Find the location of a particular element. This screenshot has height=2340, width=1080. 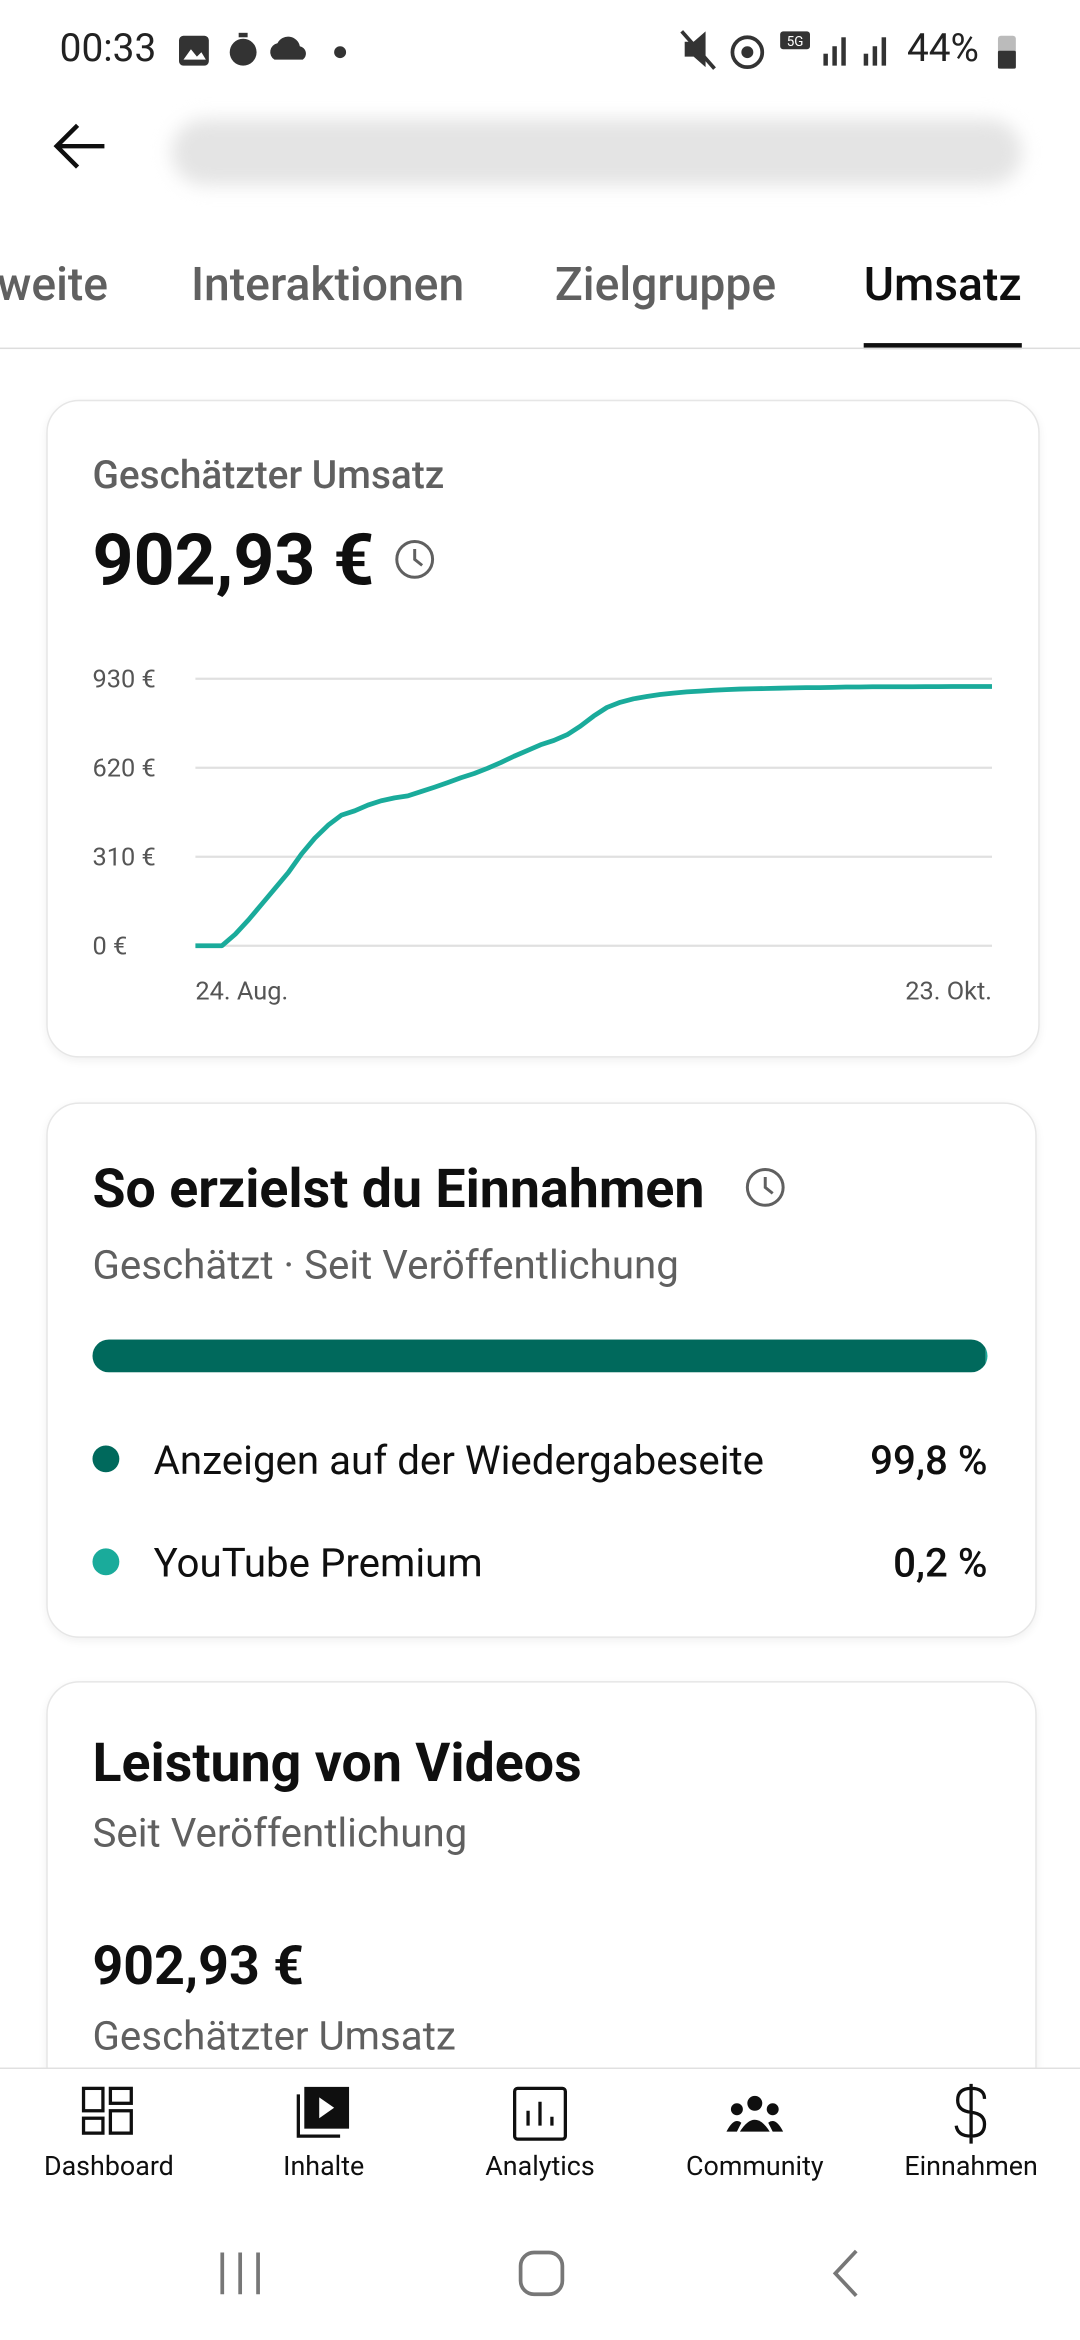

nav-item: Community is located at coordinates (755, 2167).